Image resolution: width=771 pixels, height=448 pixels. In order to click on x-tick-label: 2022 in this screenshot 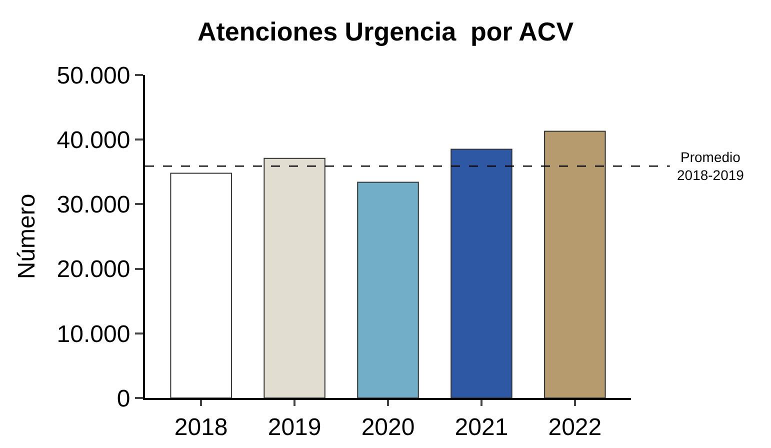, I will do `click(575, 427)`.